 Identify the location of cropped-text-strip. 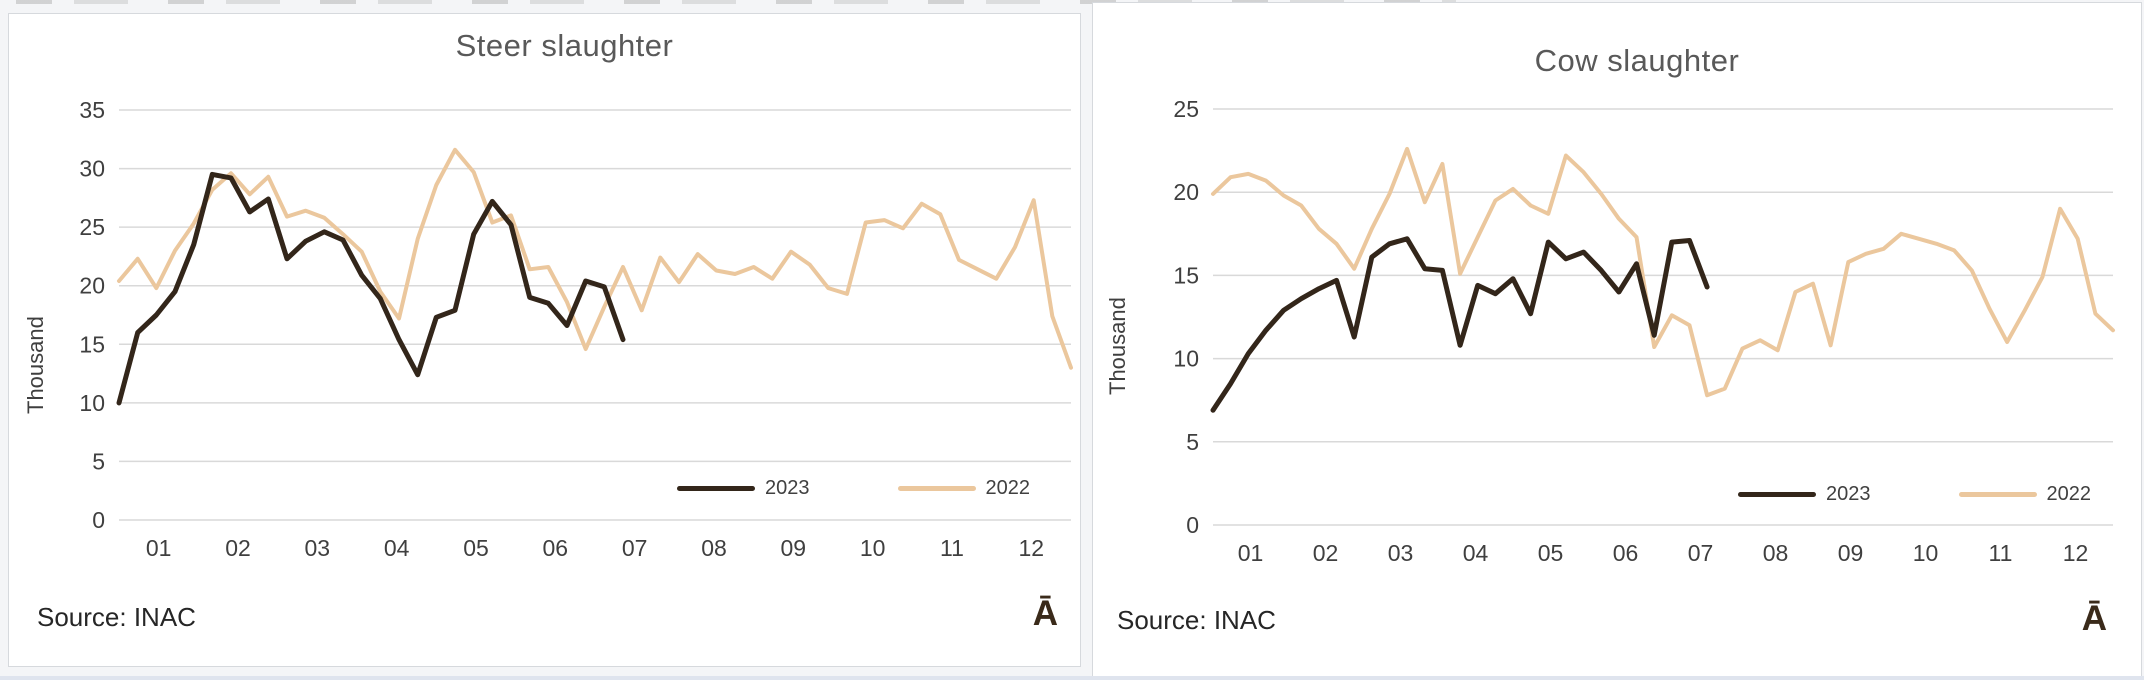
(736, 2).